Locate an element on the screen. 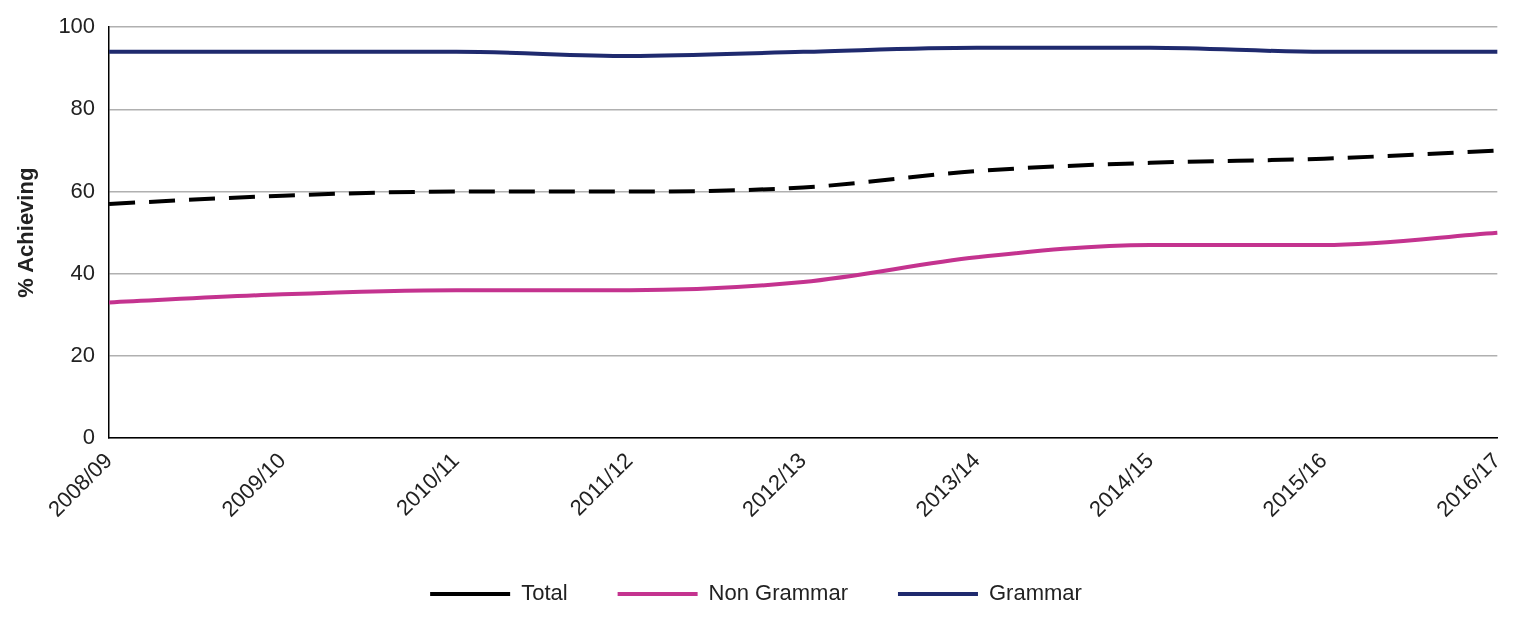  legend-label: Non Grammar is located at coordinates (778, 593).